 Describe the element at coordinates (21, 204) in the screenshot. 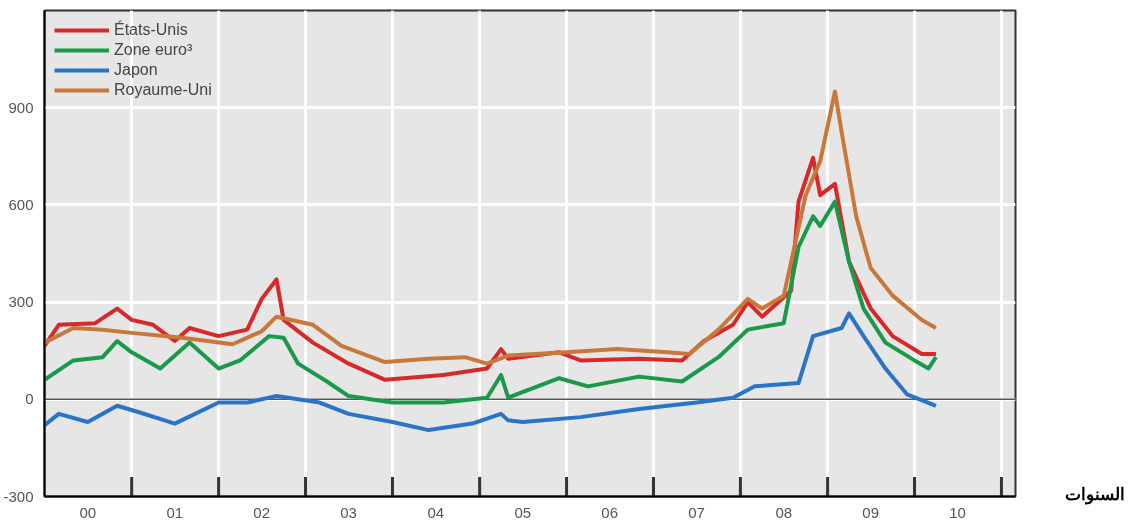

I see `y-tick-label: 600` at that location.